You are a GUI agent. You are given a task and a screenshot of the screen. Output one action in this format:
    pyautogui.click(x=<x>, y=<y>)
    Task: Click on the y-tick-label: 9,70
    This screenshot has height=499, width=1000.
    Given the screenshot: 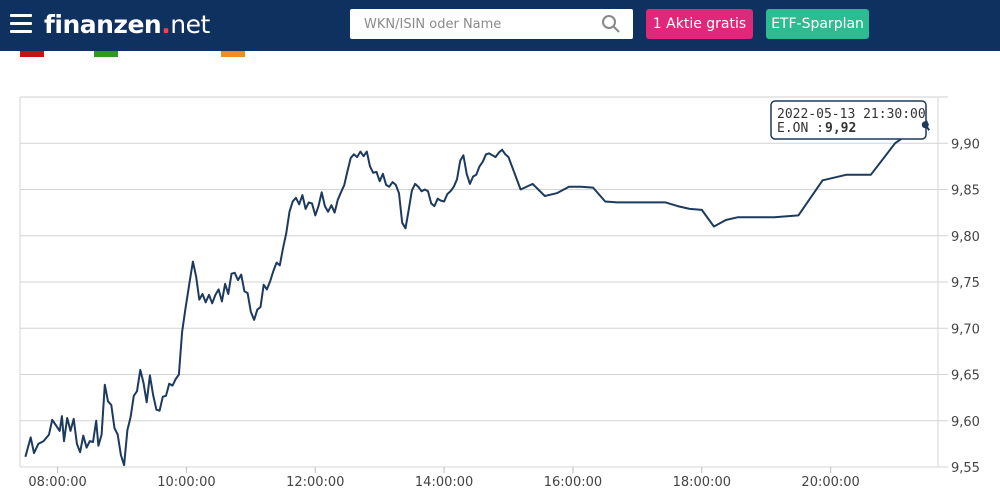 What is the action you would take?
    pyautogui.click(x=965, y=329)
    